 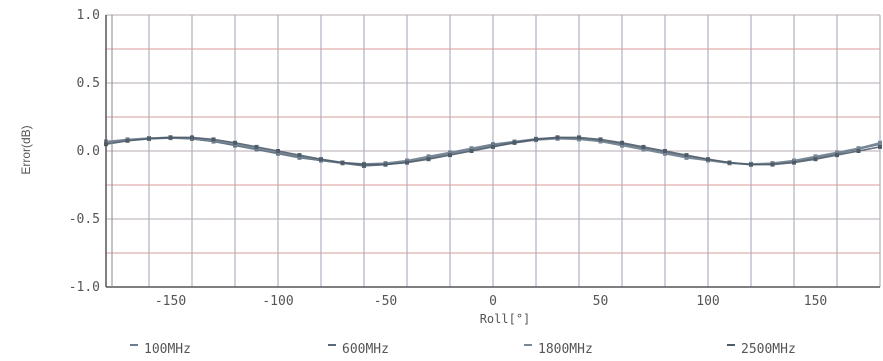 What do you see at coordinates (707, 301) in the screenshot?
I see `x-tick-label: 100` at bounding box center [707, 301].